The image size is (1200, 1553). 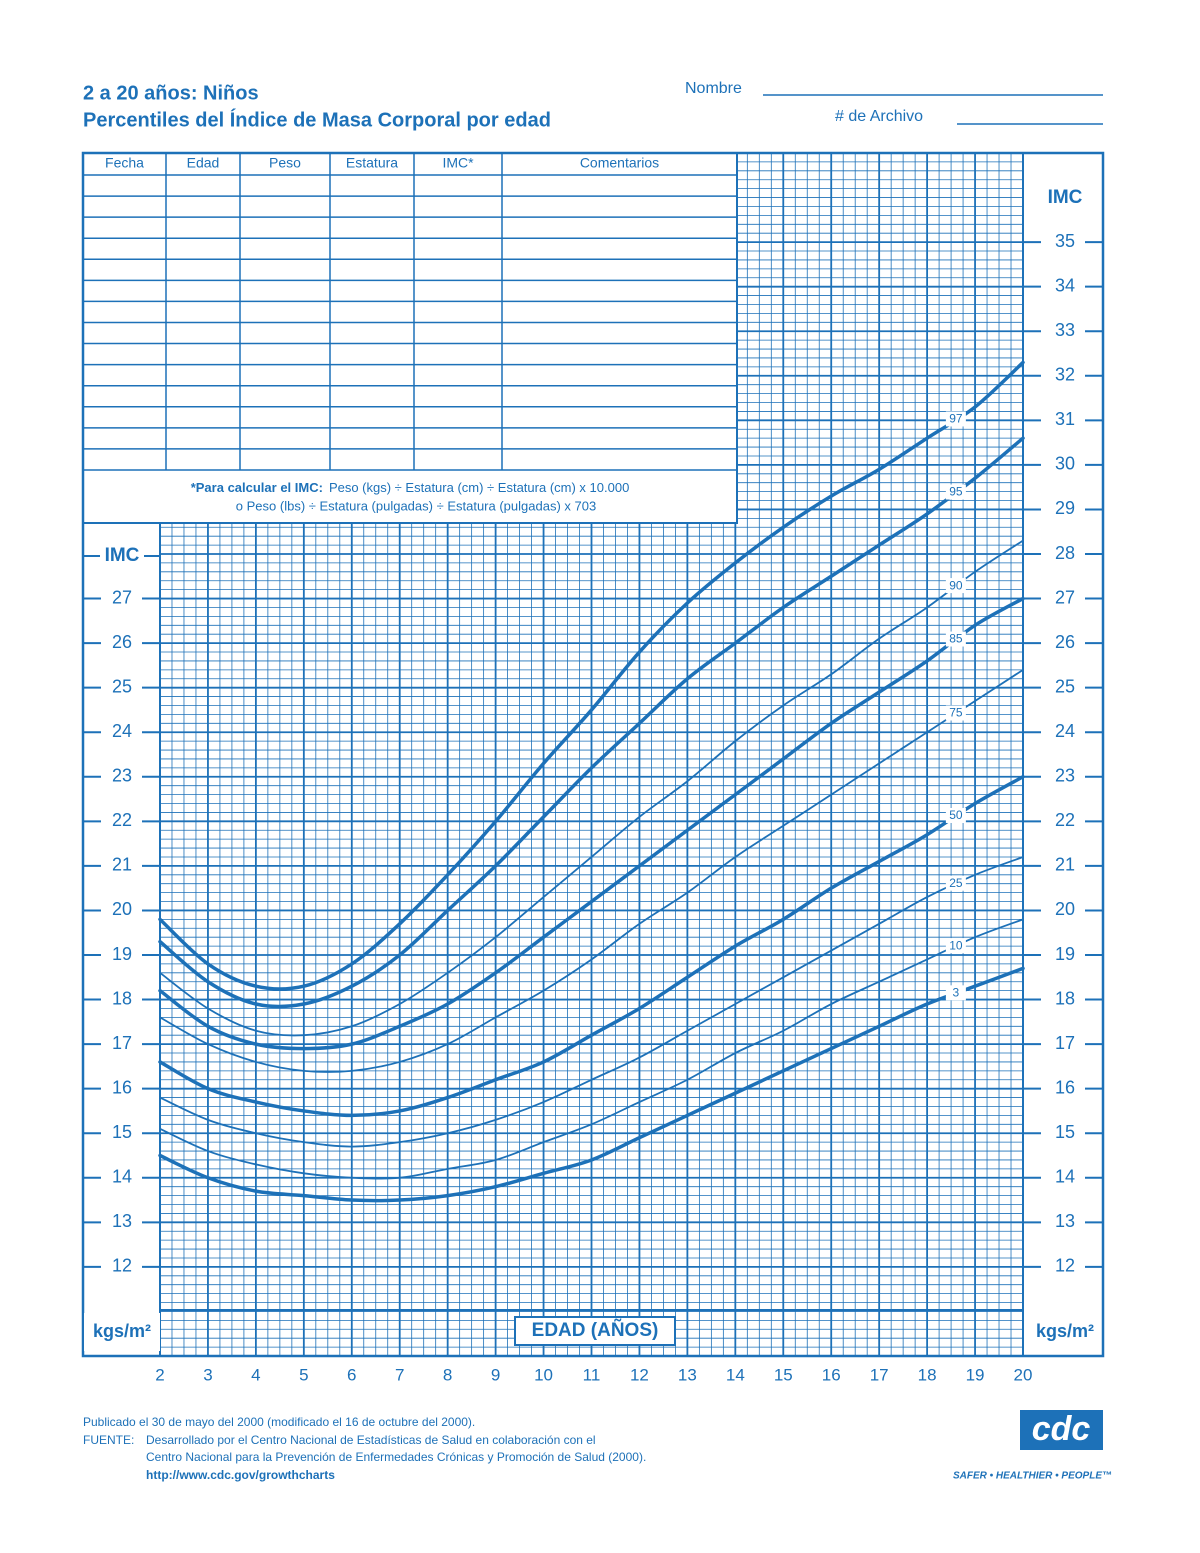 I want to click on x-tick-label: 12, so click(x=639, y=1374).